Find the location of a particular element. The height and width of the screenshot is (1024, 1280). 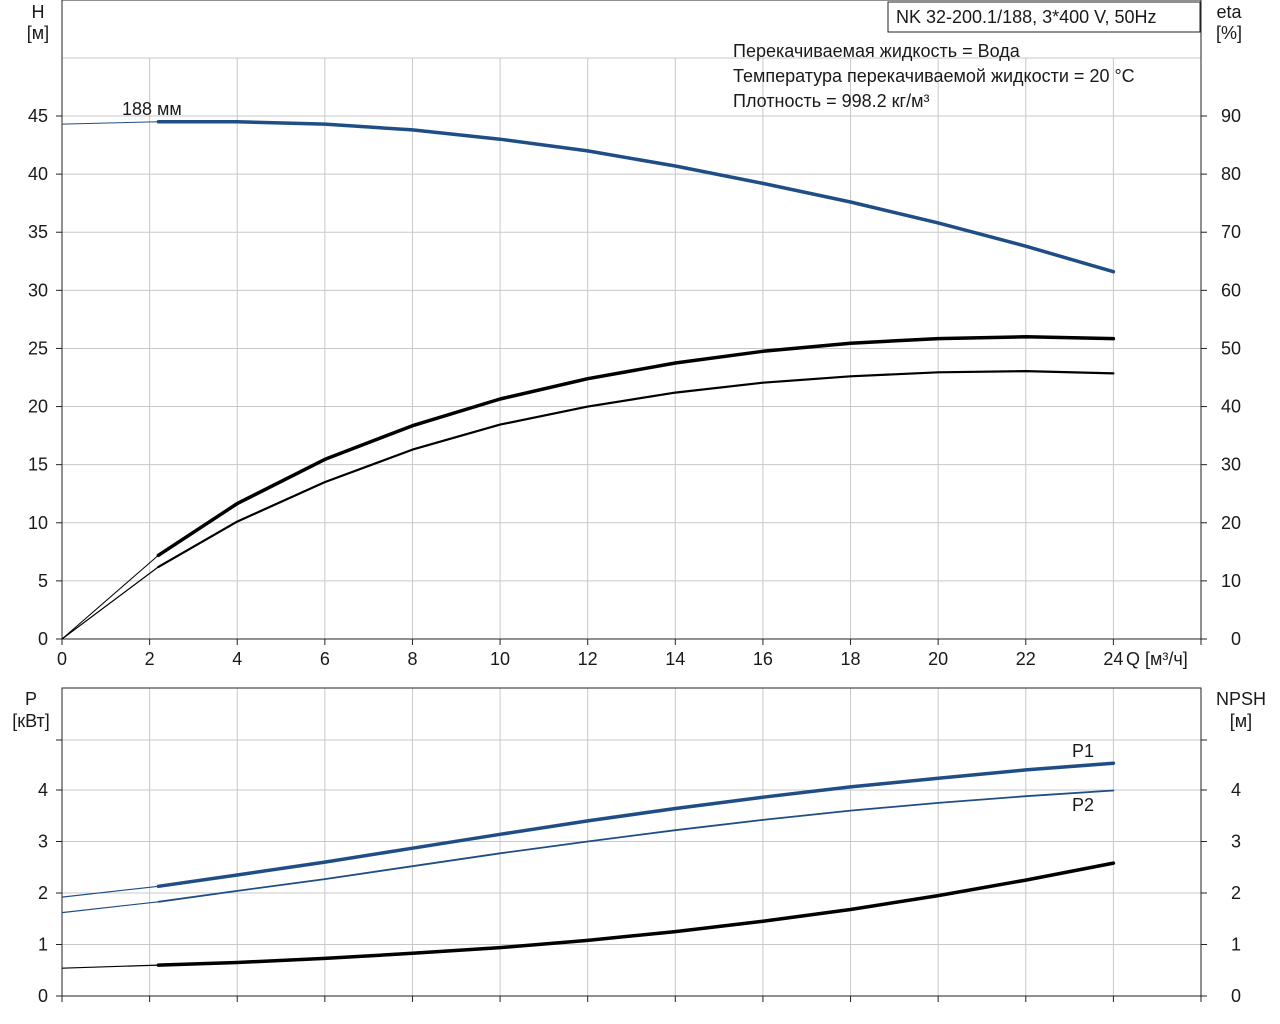

head-axis-unit: [м] is located at coordinates (38, 33).